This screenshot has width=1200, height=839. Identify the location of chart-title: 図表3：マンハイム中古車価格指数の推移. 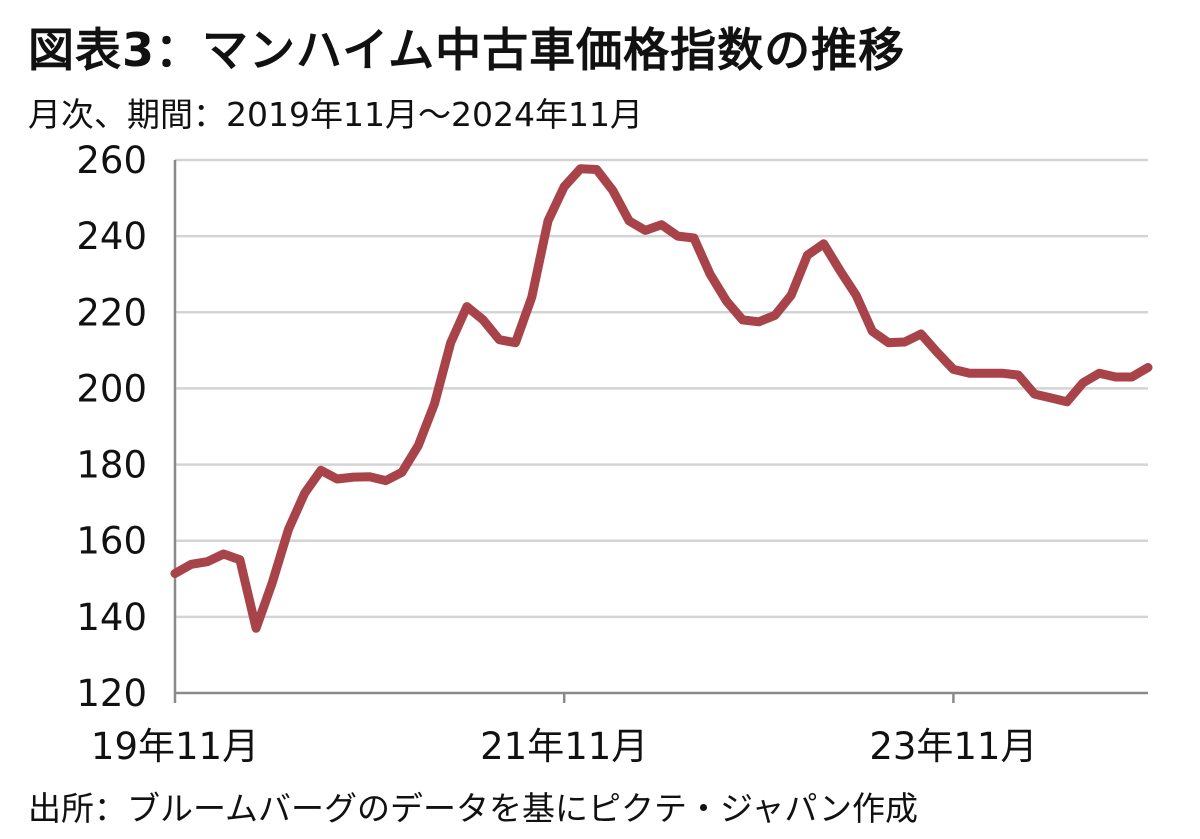
(467, 50).